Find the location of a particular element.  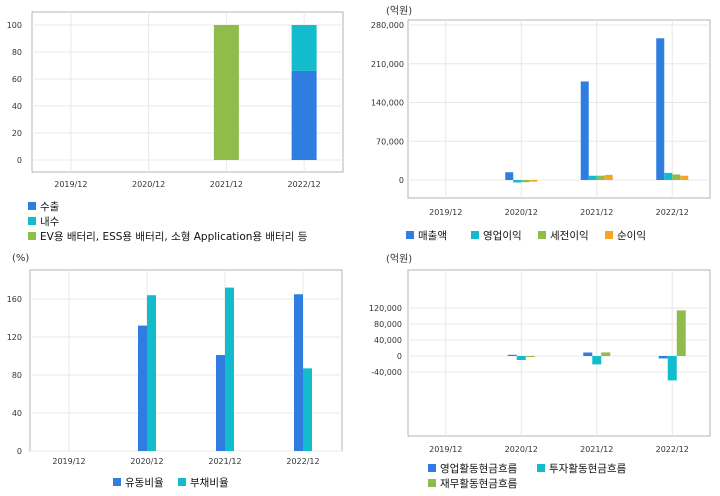

legend-item: 세전이익 is located at coordinates (563, 236).